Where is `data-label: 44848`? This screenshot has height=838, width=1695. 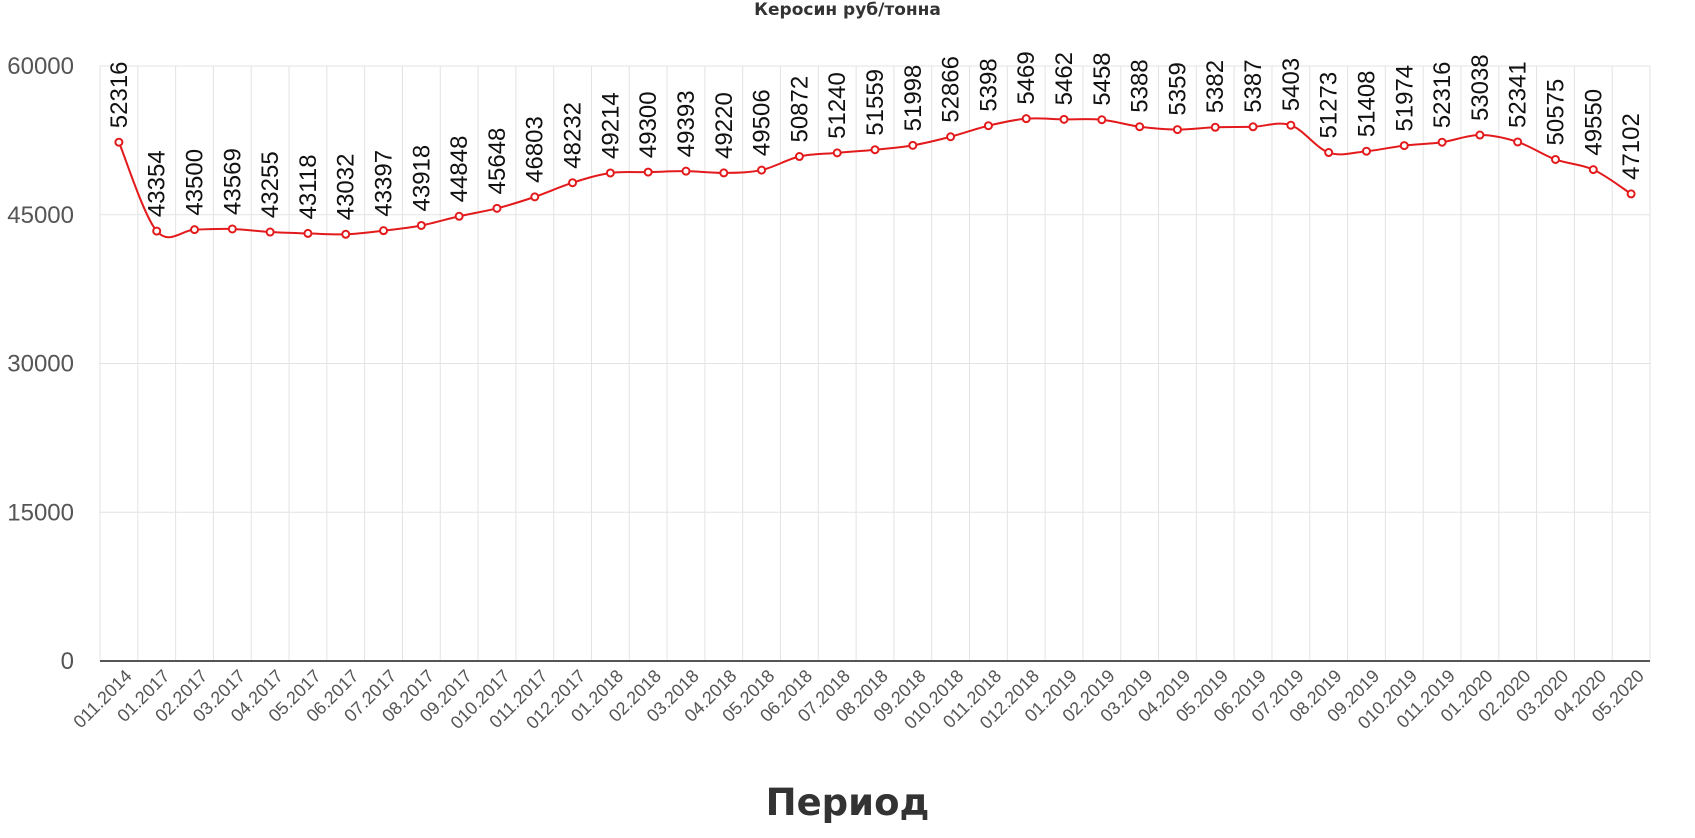
data-label: 44848 is located at coordinates (459, 169).